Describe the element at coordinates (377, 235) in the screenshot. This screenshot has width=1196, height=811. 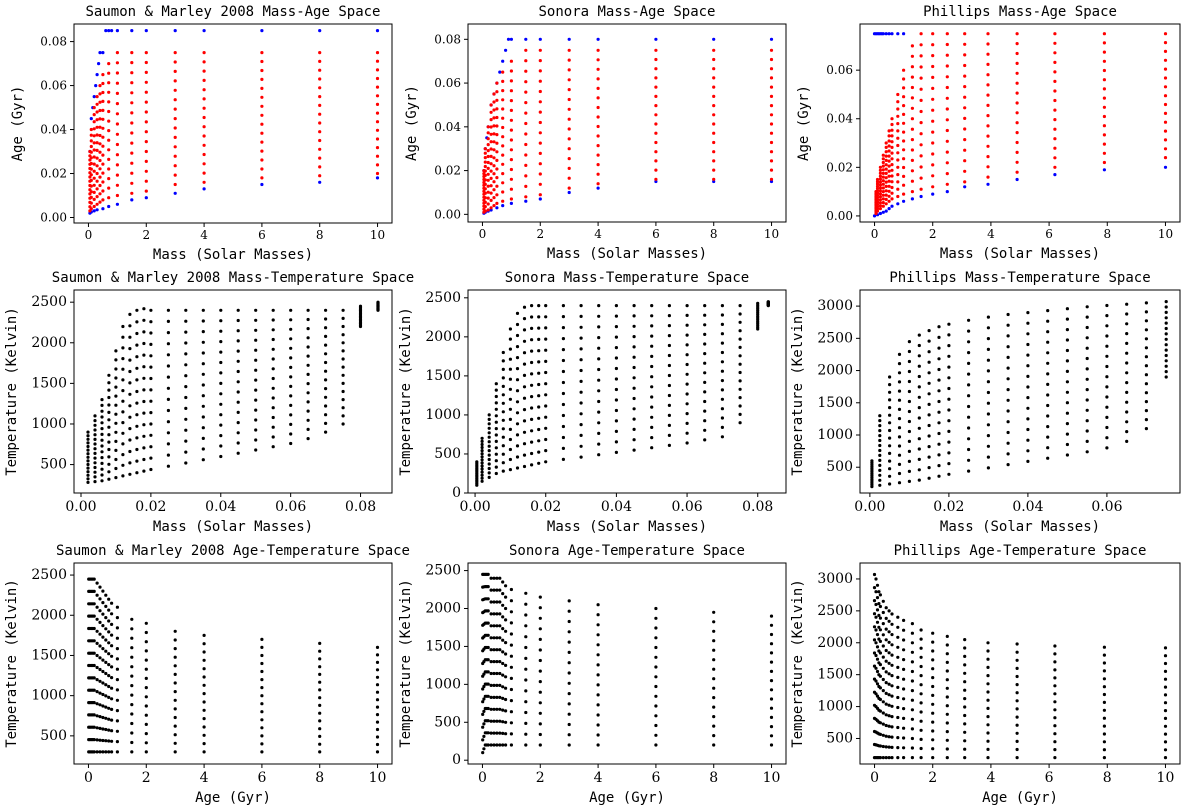
I see `x-tick-label: 10` at that location.